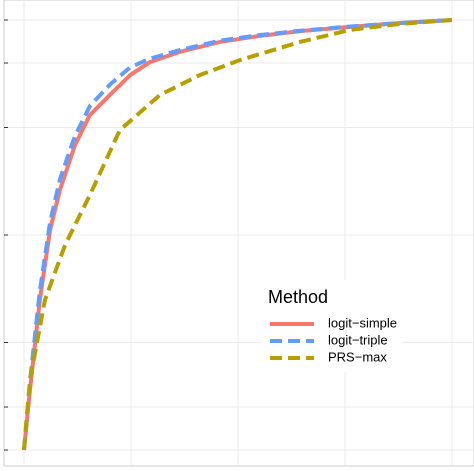 This screenshot has width=474, height=471. What do you see at coordinates (362, 322) in the screenshot?
I see `legend-label: logit−simple` at bounding box center [362, 322].